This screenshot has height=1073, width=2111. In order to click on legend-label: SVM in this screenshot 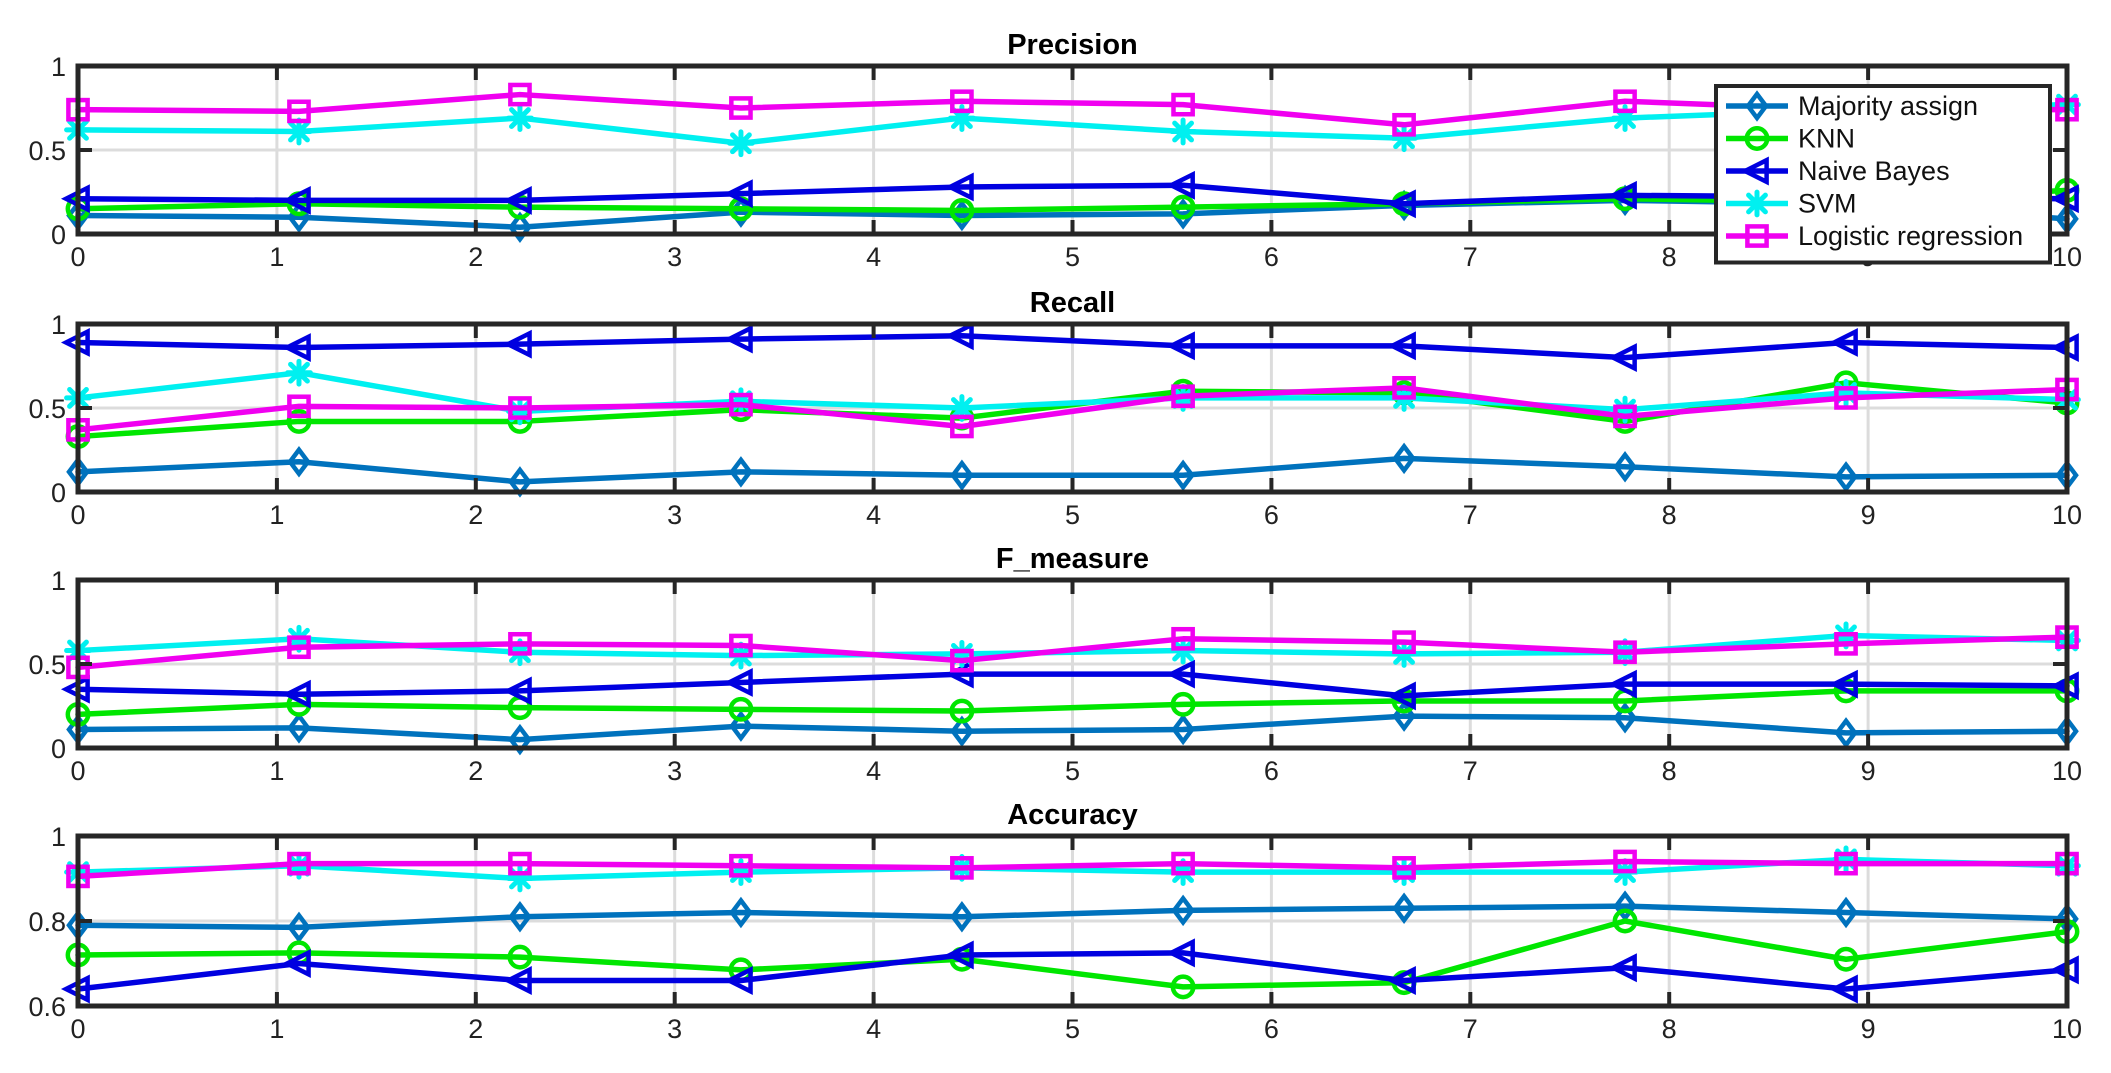, I will do `click(1827, 204)`.